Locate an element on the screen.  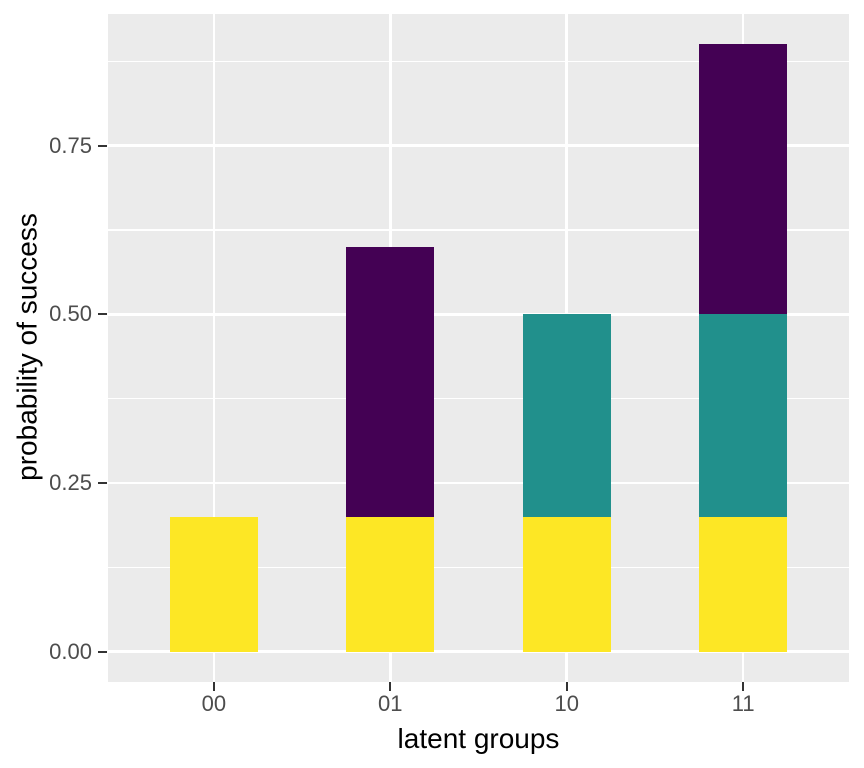
x-tick-label: 11 is located at coordinates (743, 703).